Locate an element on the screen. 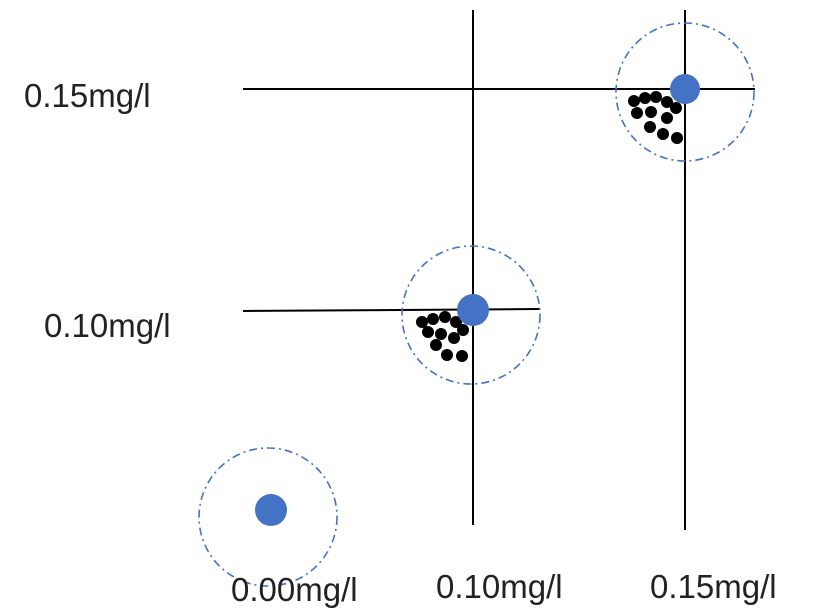  y-label-0-10: 0.10mg/l is located at coordinates (107, 325).